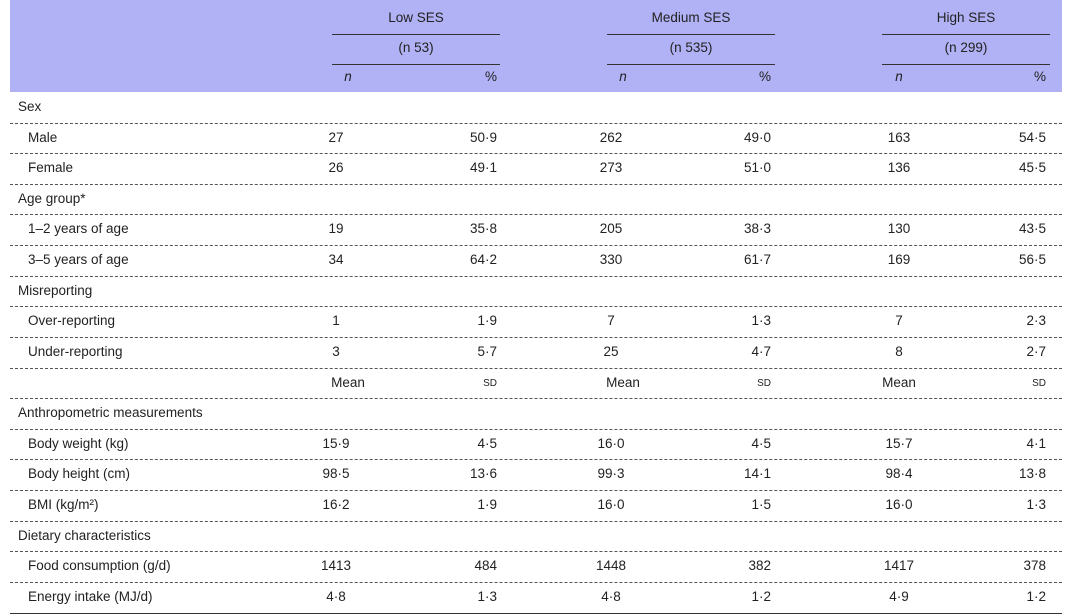 The height and width of the screenshot is (614, 1070). I want to click on header-band, so click(536, 46).